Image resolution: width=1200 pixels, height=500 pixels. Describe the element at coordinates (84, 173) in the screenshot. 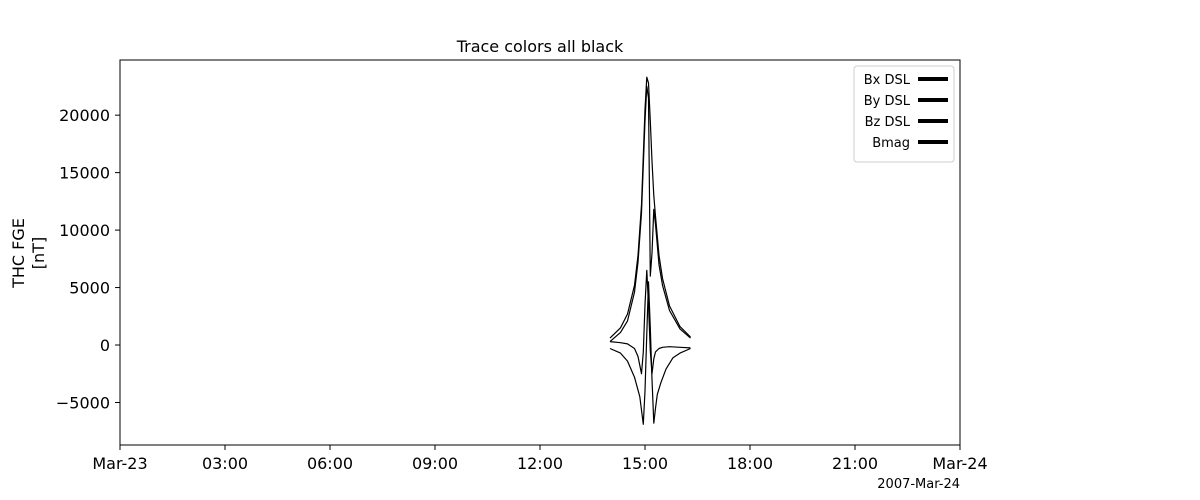

I see `y-tick-label: 15000` at that location.